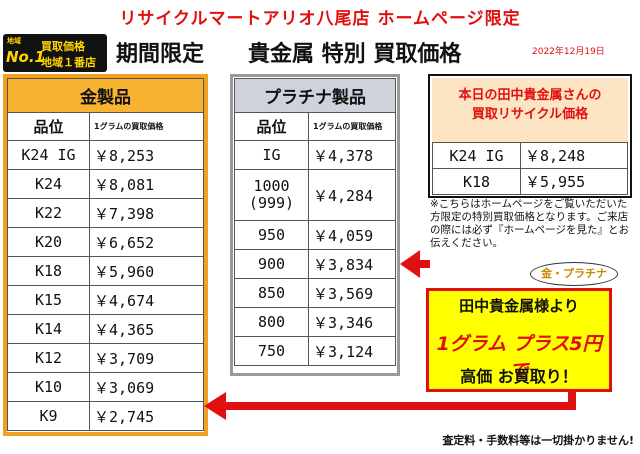 The image size is (640, 454). Describe the element at coordinates (271, 195) in the screenshot. I see `platinum-grade: 1000 (999)` at that location.